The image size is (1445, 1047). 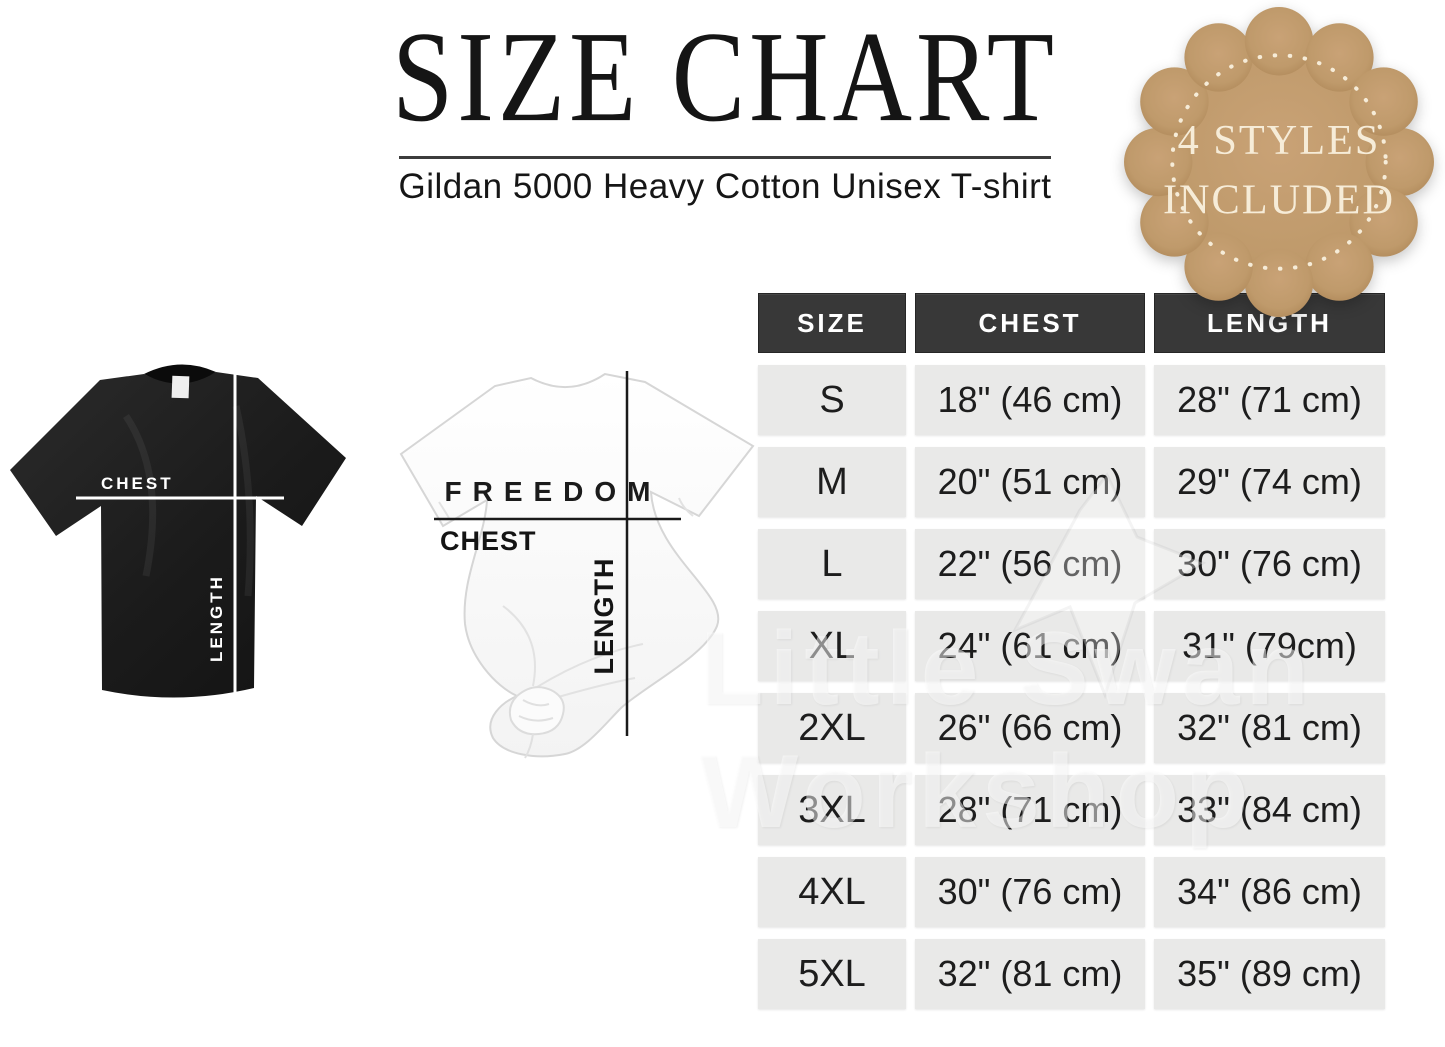 I want to click on freedom-print: FREEDOM, so click(x=553, y=491).